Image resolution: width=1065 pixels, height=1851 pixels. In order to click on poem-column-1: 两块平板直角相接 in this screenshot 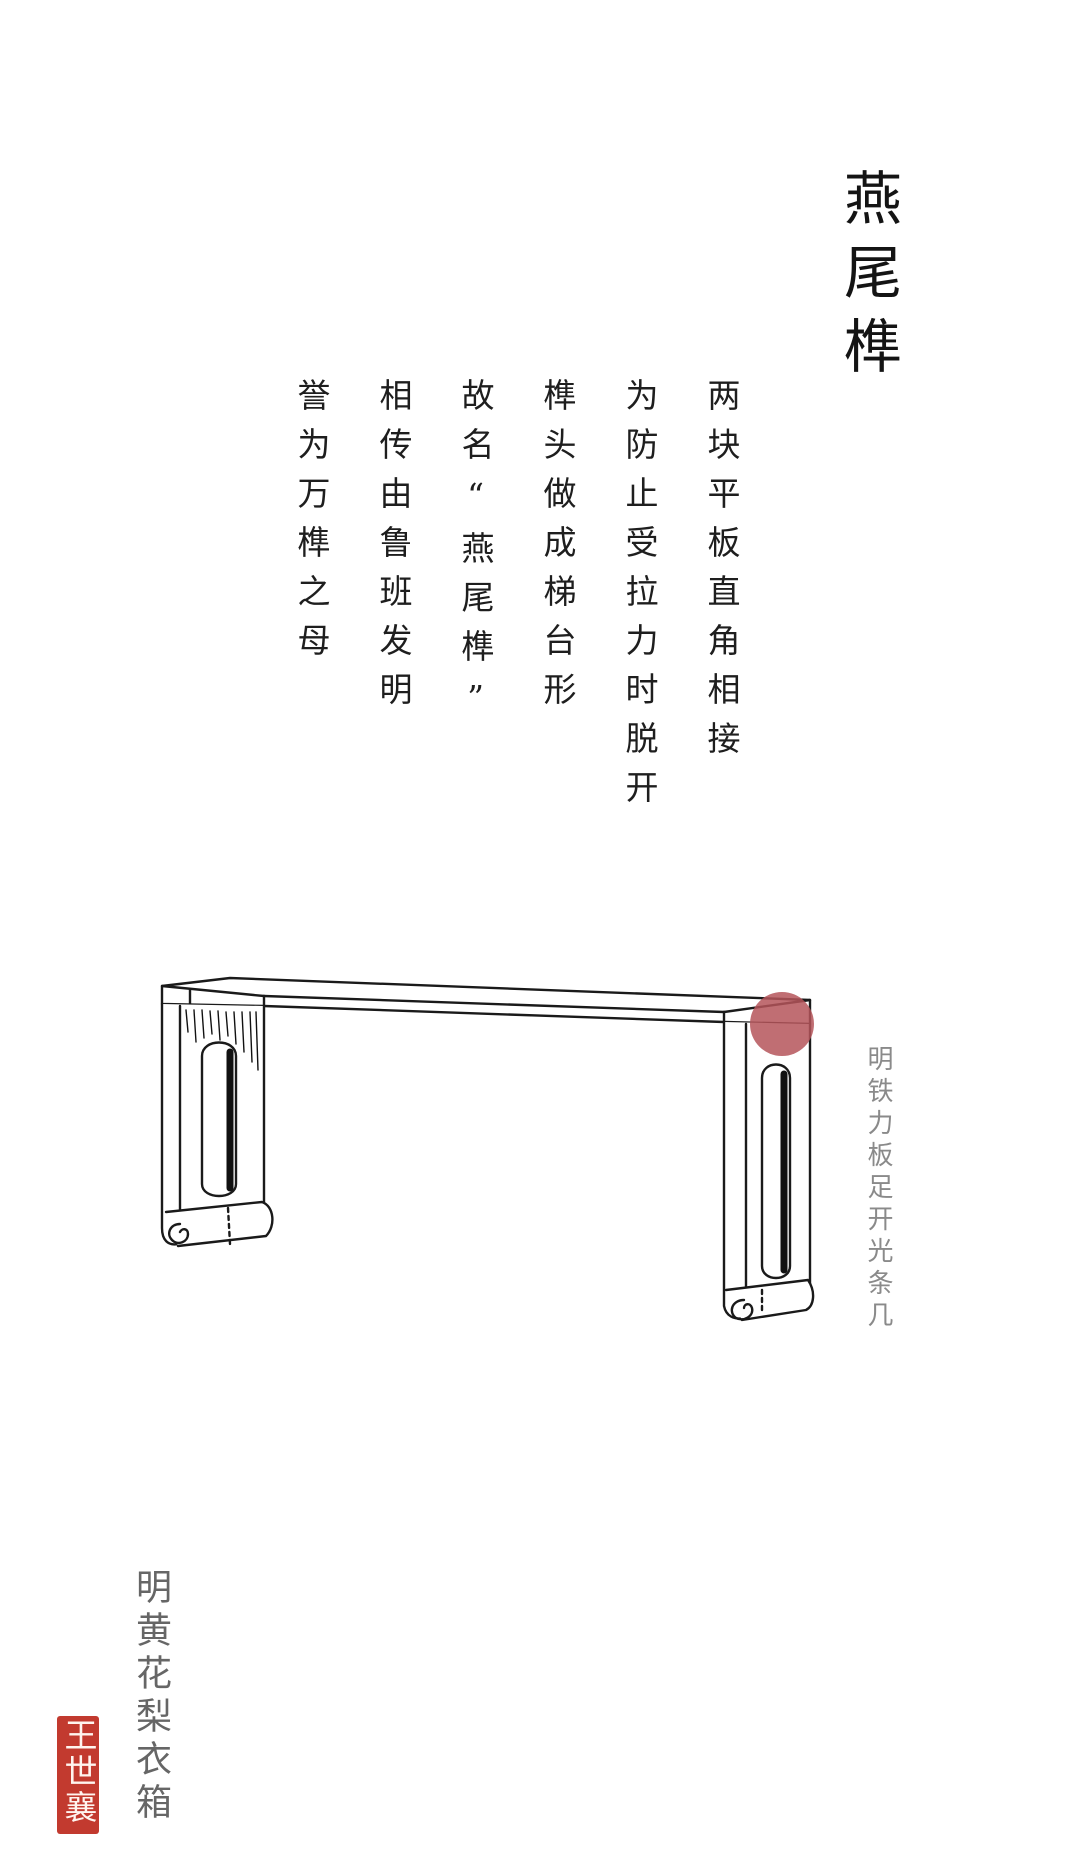, I will do `click(721, 574)`.